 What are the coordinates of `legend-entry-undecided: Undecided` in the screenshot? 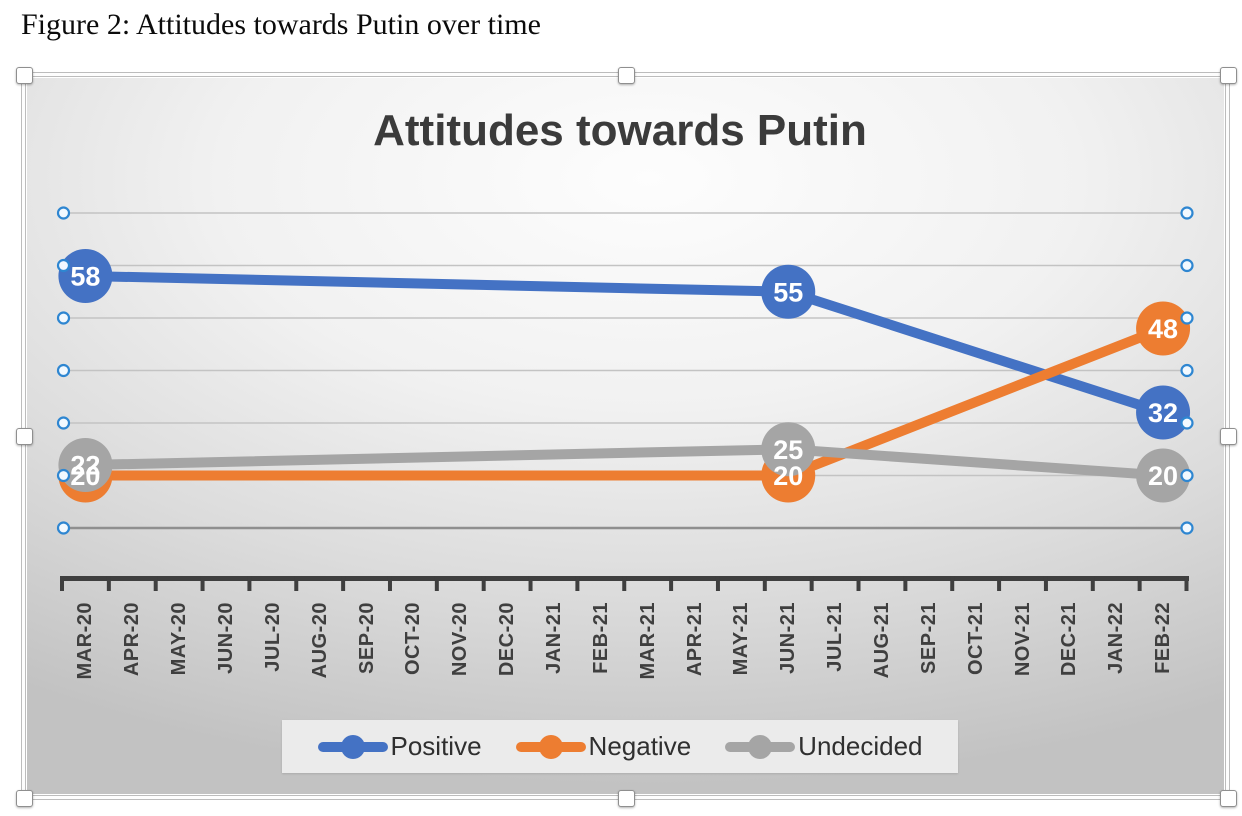 It's located at (823, 746).